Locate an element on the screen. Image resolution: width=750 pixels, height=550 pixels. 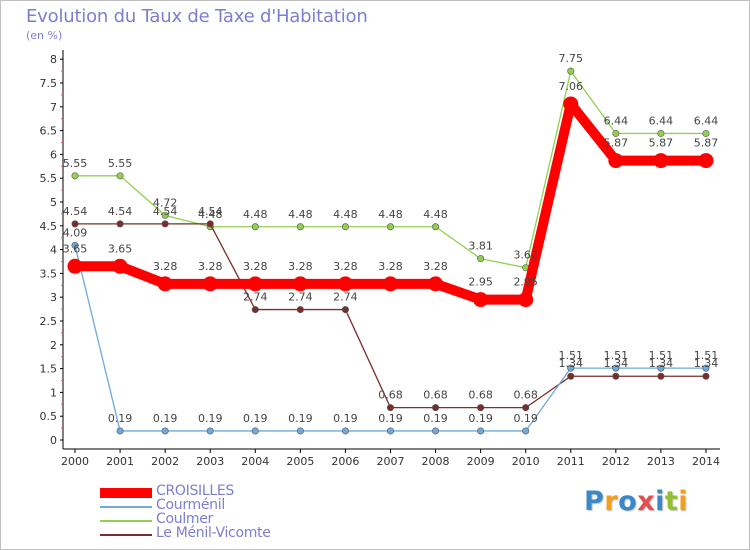
data-label: 7.06 is located at coordinates (571, 86).